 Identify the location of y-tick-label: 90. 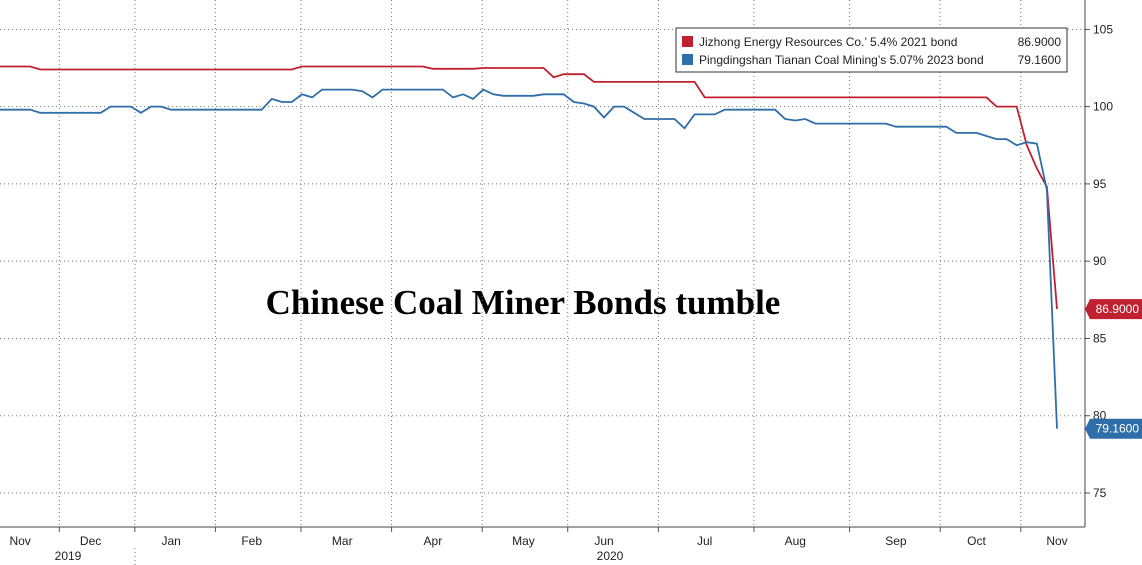
(1100, 261).